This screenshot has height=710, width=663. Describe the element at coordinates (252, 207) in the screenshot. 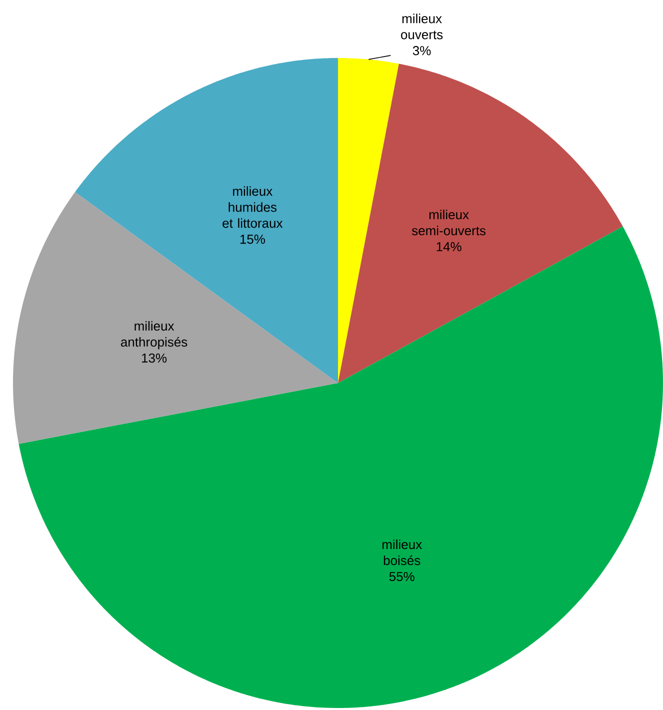

I see `slice-label: milieux humides et littoraux` at that location.